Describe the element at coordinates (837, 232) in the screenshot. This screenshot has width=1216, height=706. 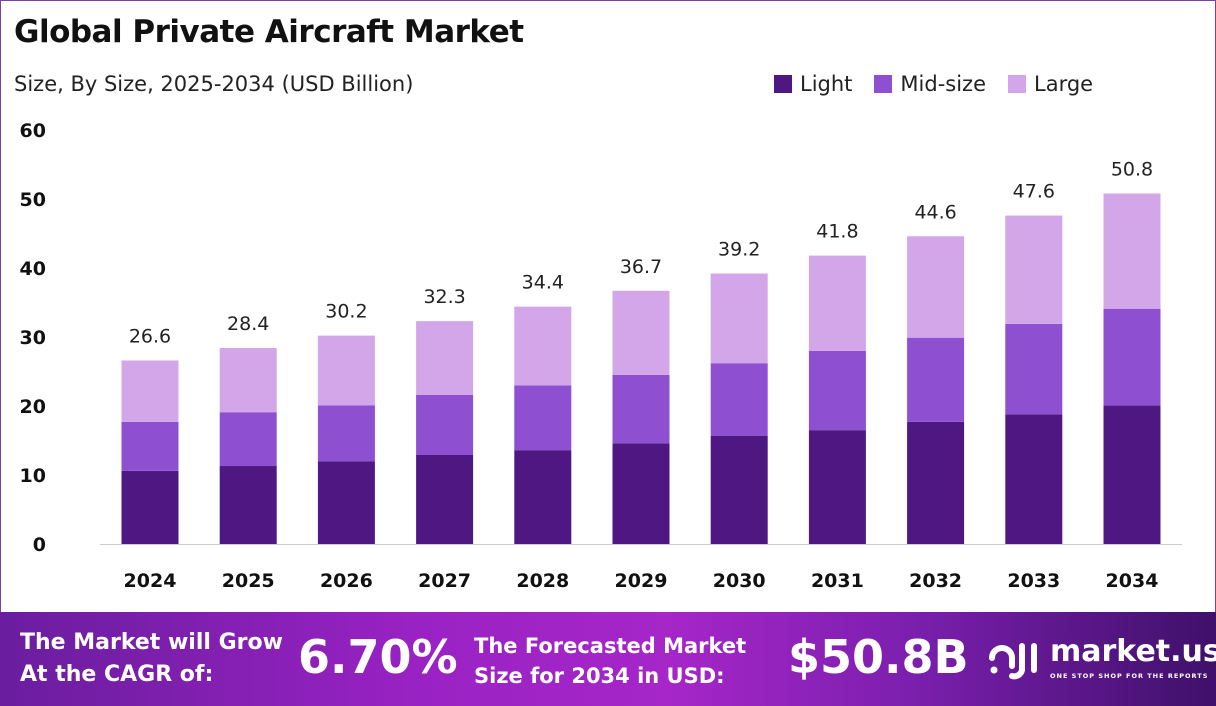
I see `total-label: 41.8` at that location.